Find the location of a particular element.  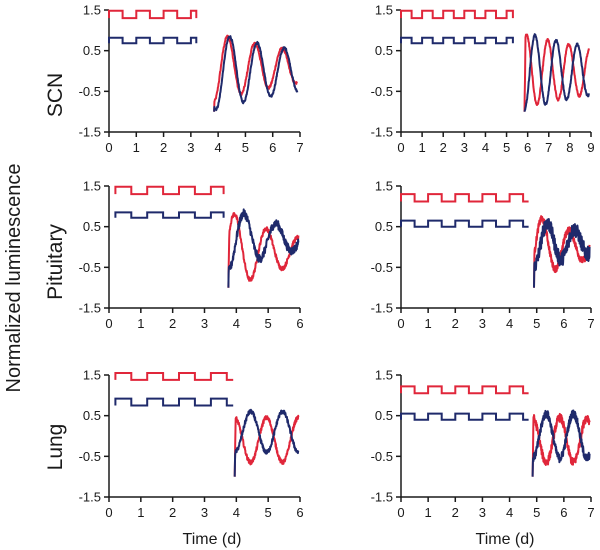

panel-lung-a: 1.5 0.5 -0.5 -1.5 0 1 2 3 4 5 6 Lung is located at coordinates (174, 444).